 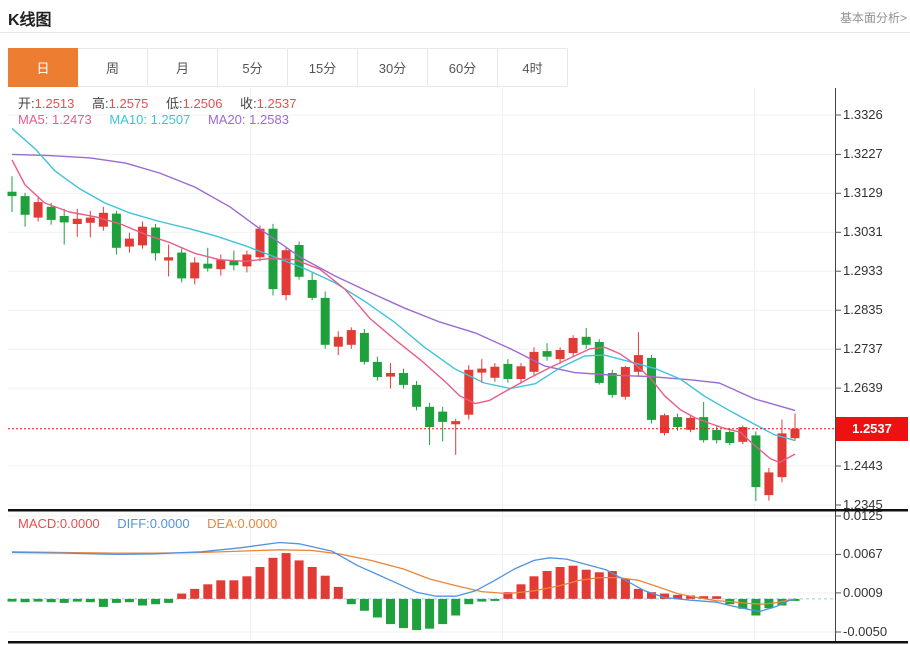 I want to click on macd-label: MACD:, so click(x=39, y=523).